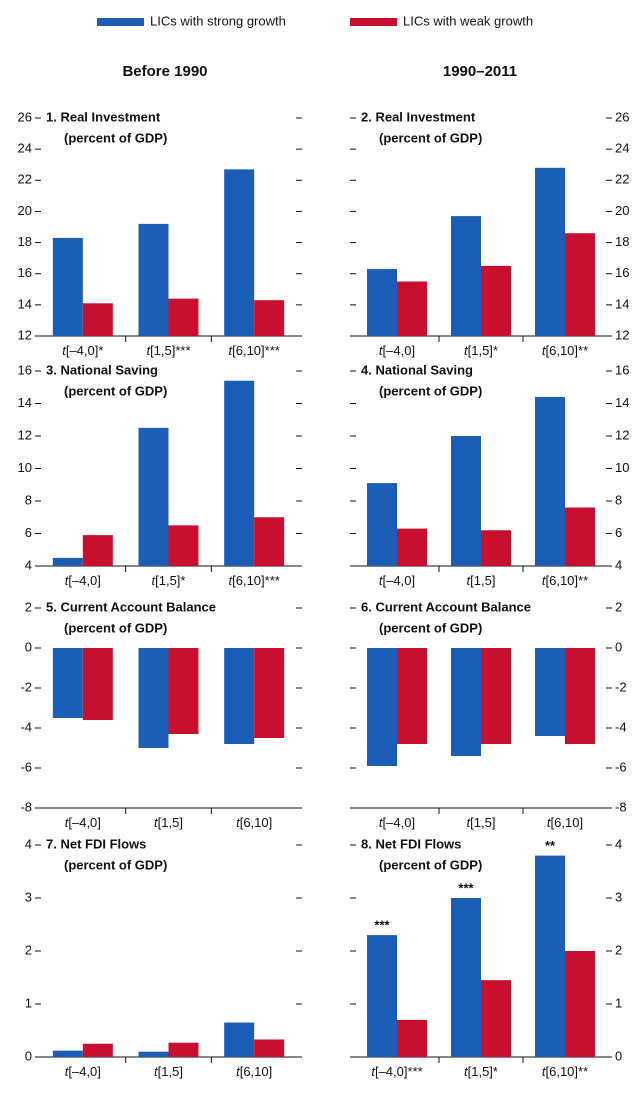 This screenshot has height=1114, width=637. I want to click on column-title: Before 1990, so click(164, 71).